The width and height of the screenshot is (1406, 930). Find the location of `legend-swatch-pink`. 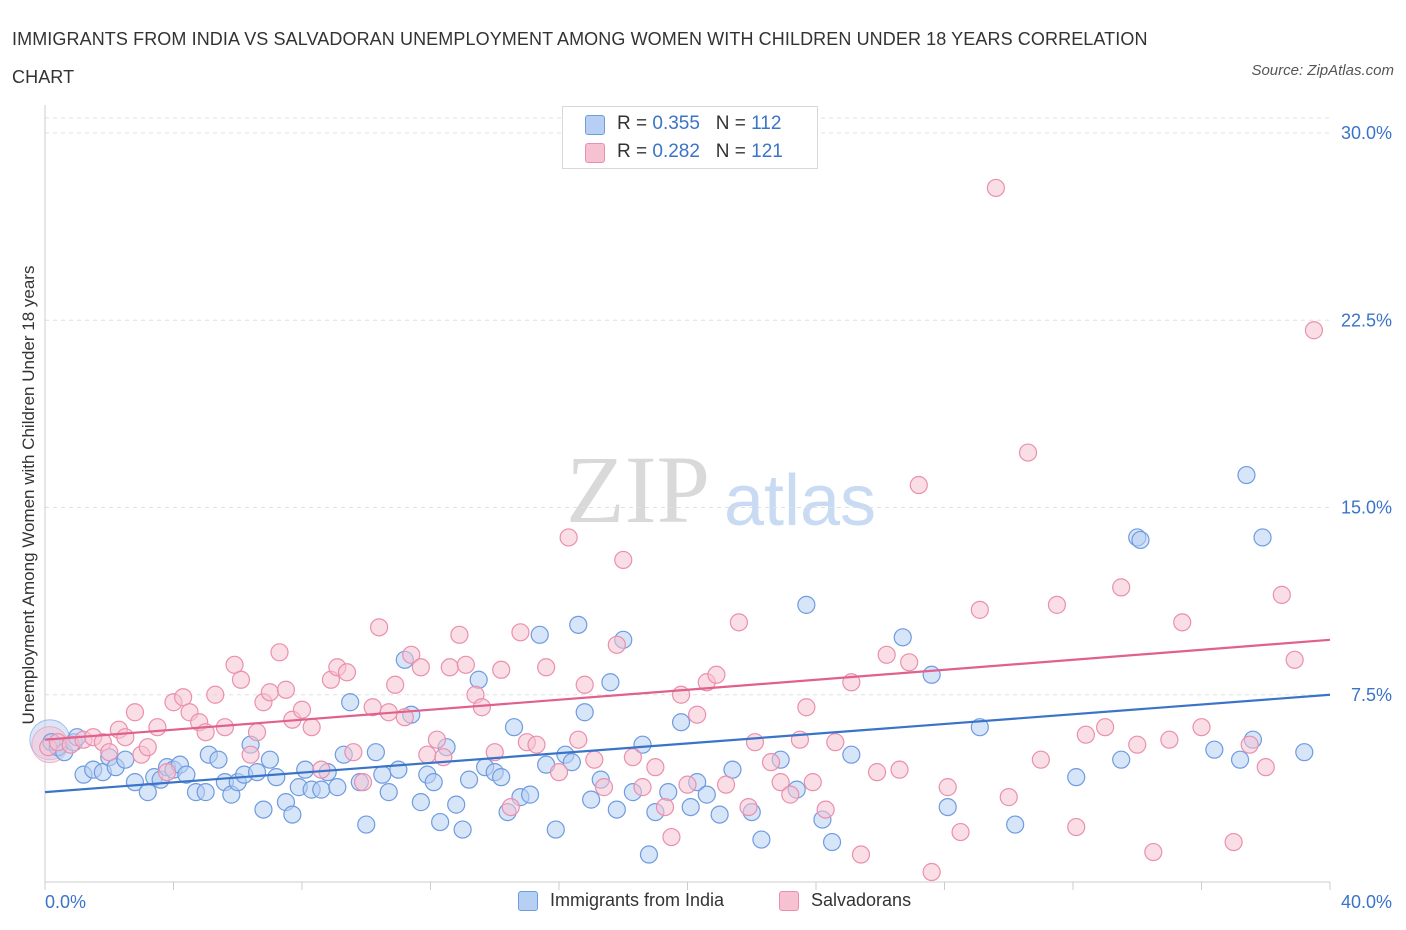

legend-swatch-pink is located at coordinates (595, 153).